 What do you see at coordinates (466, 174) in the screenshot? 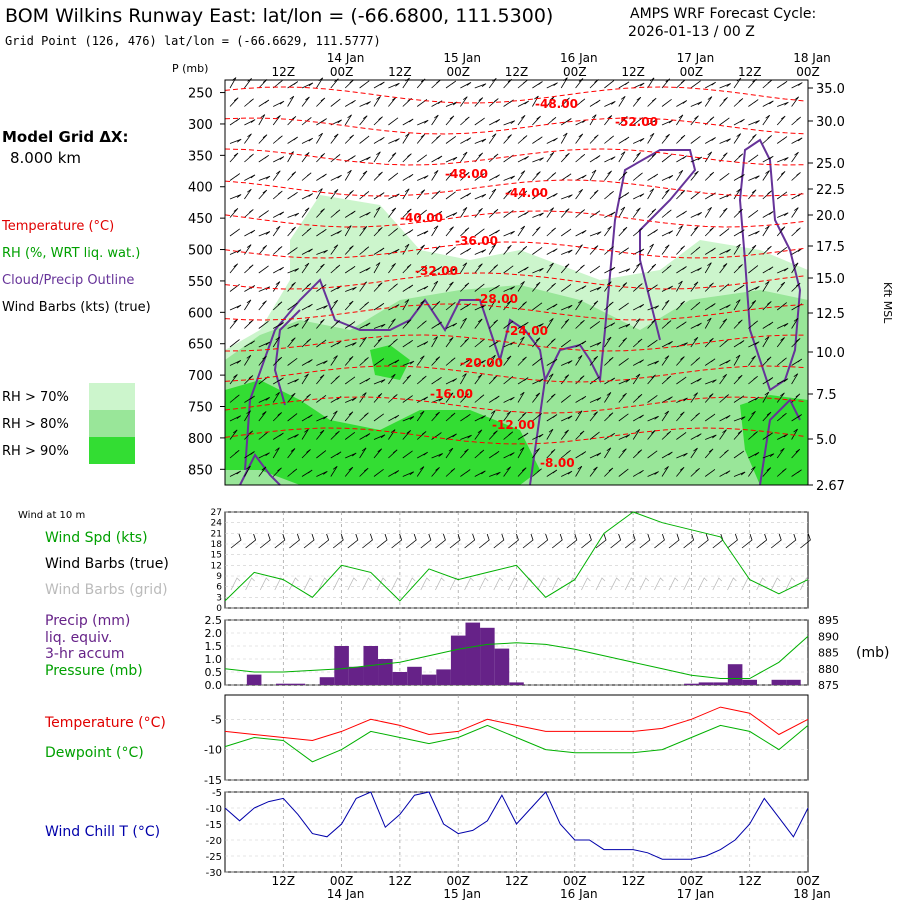
I see `temperature-contour-label: -48.00` at bounding box center [466, 174].